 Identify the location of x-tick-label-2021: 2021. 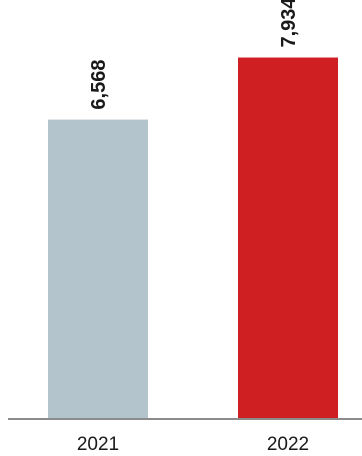
(98, 444).